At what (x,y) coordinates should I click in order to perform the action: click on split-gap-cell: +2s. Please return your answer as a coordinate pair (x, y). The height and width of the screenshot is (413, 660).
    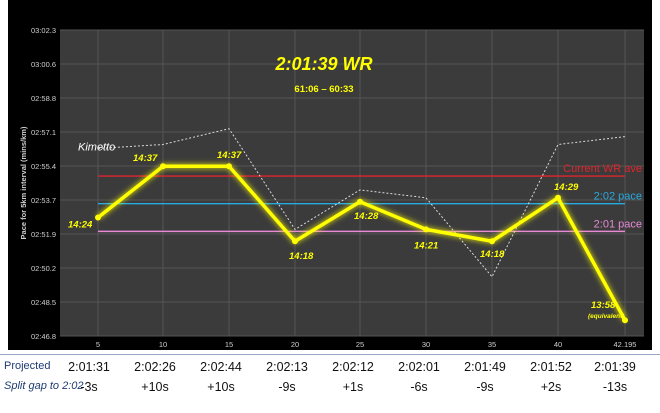
    Looking at the image, I should click on (551, 387).